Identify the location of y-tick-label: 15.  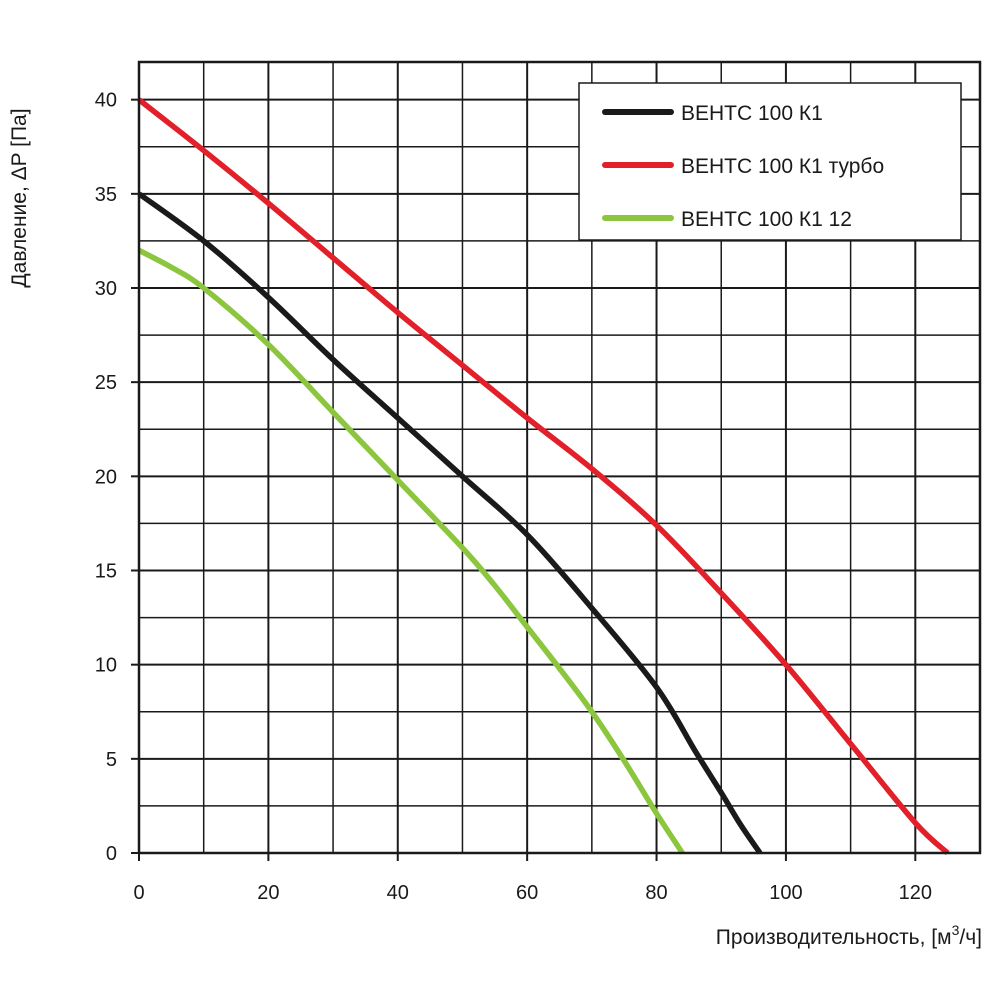
(106, 572).